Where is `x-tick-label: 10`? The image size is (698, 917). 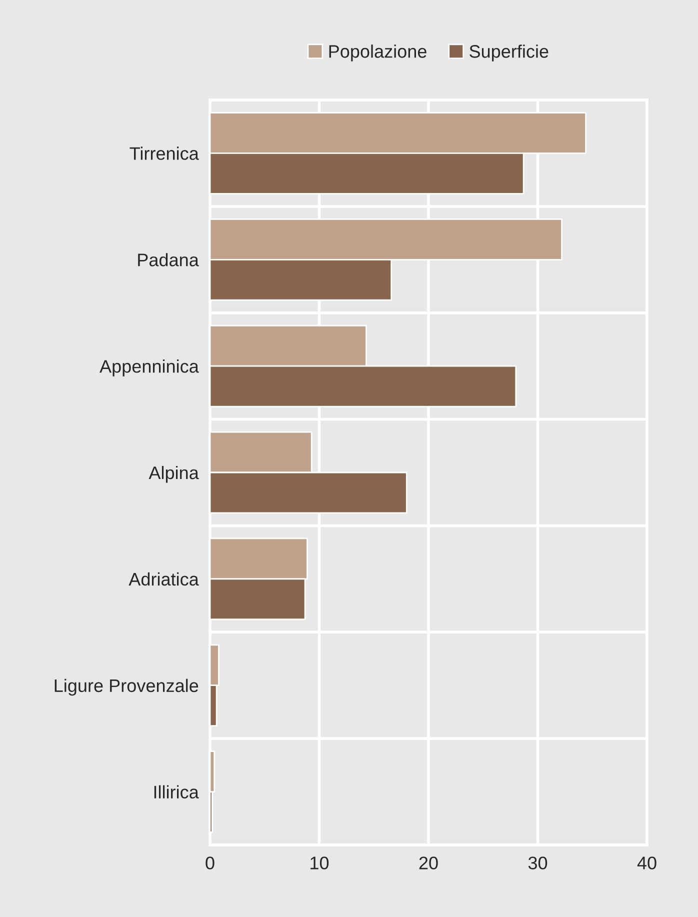 x-tick-label: 10 is located at coordinates (319, 863).